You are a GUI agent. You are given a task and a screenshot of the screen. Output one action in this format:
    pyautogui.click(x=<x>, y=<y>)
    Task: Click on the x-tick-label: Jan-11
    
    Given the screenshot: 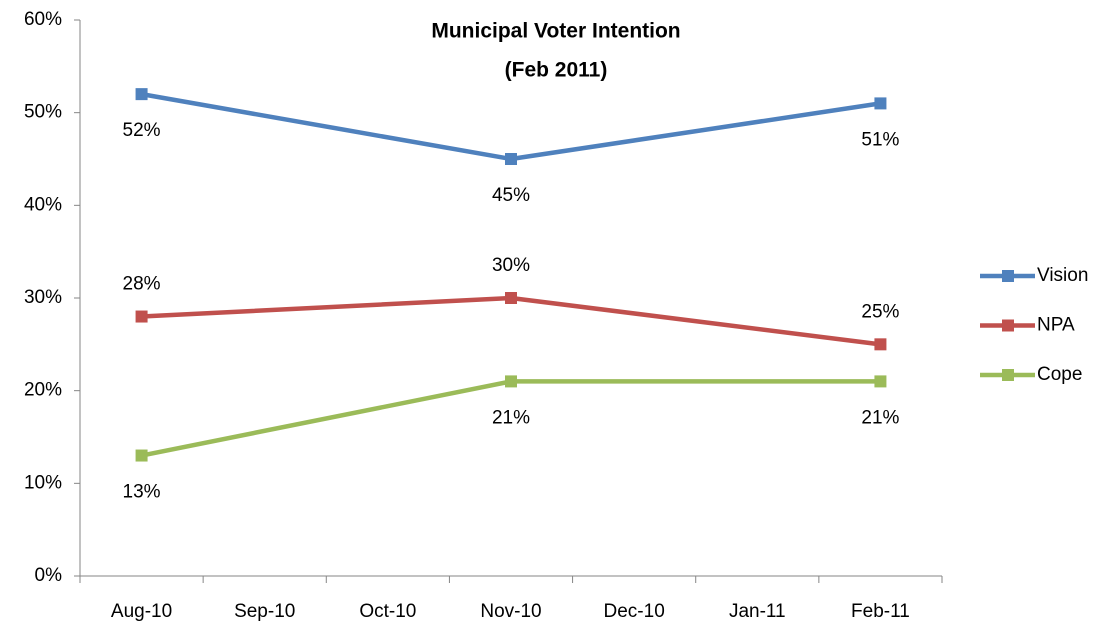 What is the action you would take?
    pyautogui.click(x=757, y=611)
    